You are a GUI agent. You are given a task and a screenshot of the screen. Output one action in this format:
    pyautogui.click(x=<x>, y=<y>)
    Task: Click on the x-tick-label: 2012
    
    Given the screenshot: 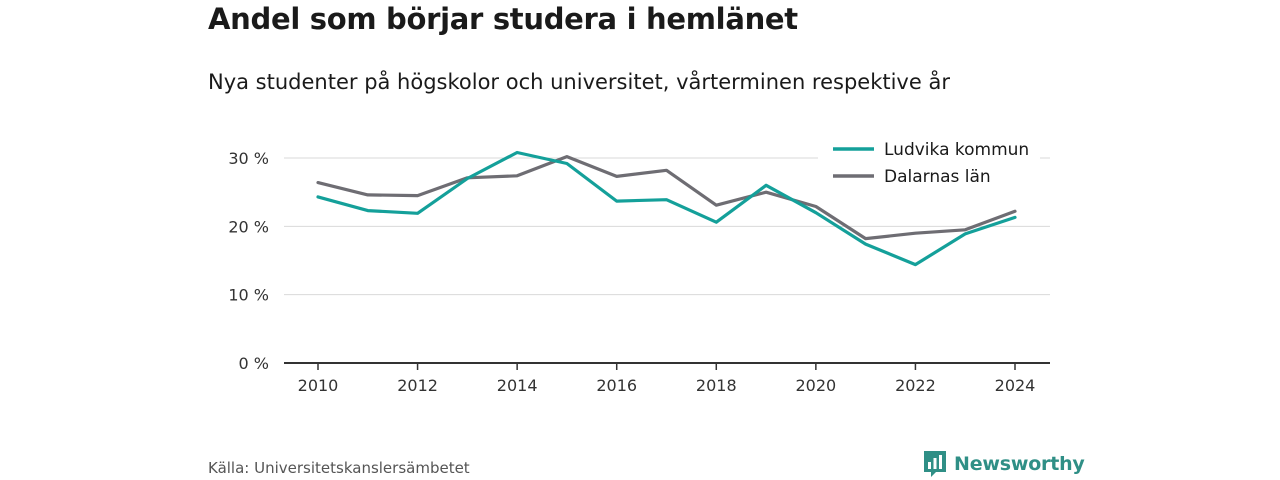 What is the action you would take?
    pyautogui.click(x=417, y=385)
    